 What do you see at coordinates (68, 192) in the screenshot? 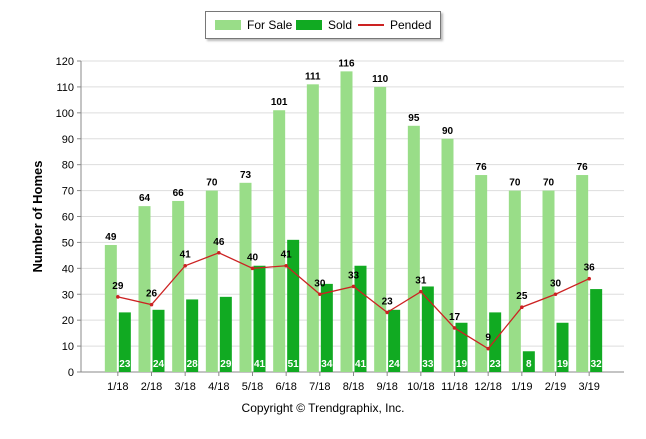
I see `y-tick-label: 70` at bounding box center [68, 192].